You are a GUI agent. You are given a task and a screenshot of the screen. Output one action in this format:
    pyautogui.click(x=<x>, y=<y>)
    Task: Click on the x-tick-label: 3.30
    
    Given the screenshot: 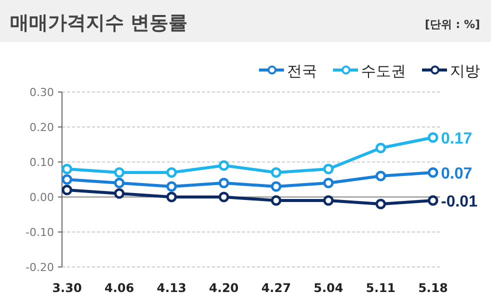 What is the action you would take?
    pyautogui.click(x=67, y=288)
    